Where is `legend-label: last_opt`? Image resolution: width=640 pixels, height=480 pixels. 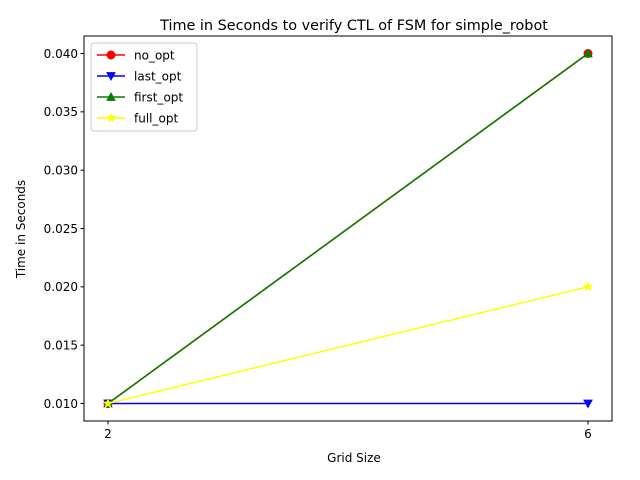
legend-label: last_opt is located at coordinates (158, 76).